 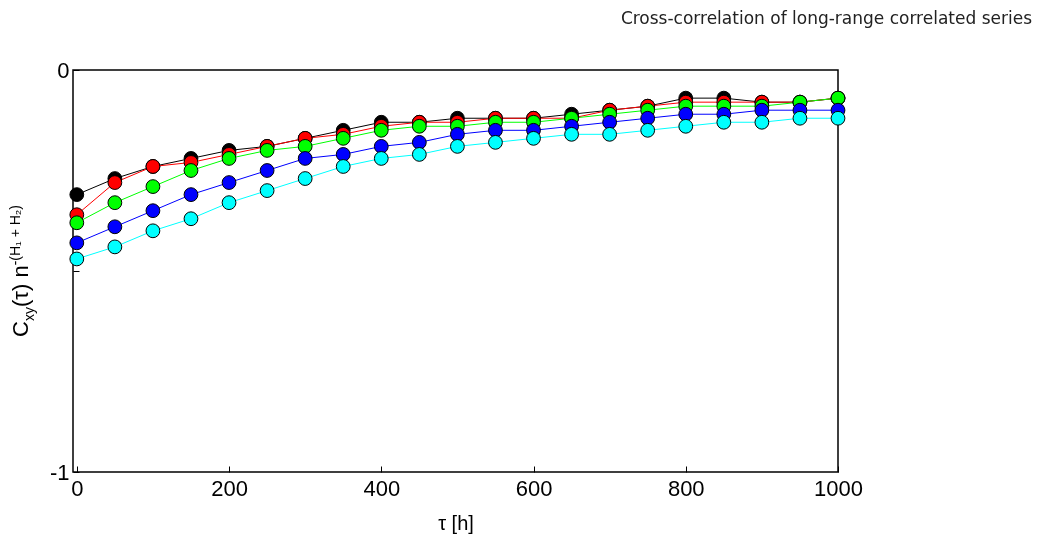 What do you see at coordinates (59, 472) in the screenshot?
I see `y-tick-label: -1` at bounding box center [59, 472].